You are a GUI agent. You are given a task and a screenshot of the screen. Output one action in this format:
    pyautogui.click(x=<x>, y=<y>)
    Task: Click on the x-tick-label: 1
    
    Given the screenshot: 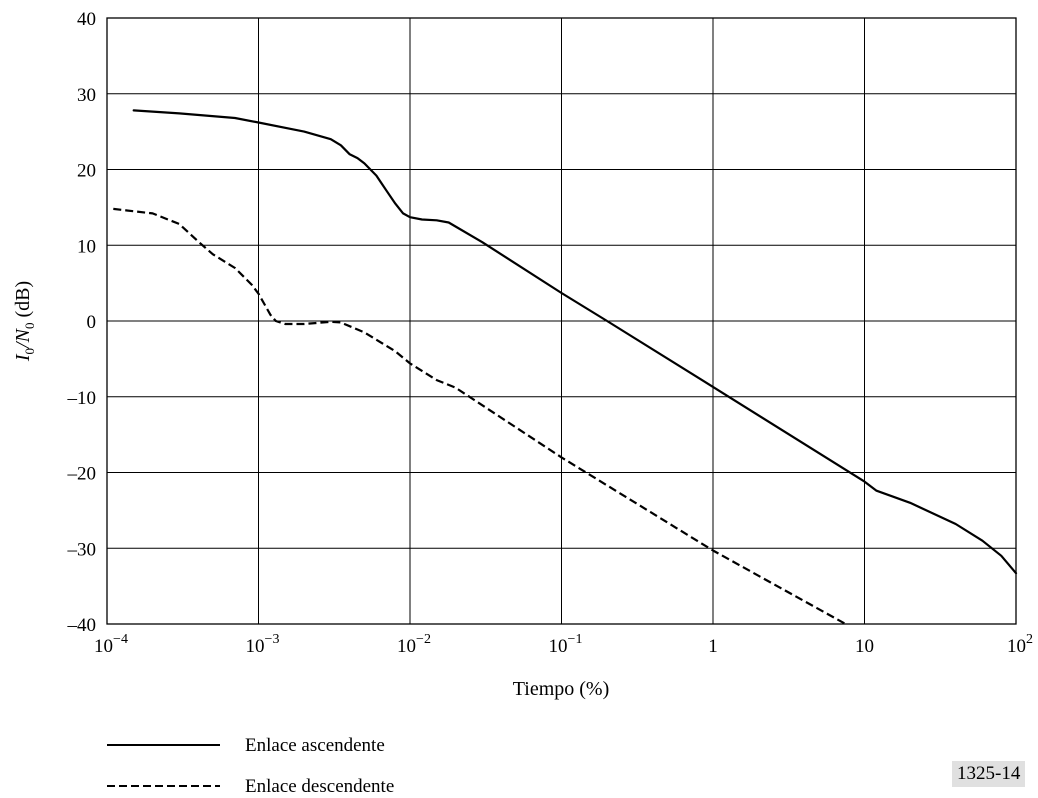 What is the action you would take?
    pyautogui.click(x=713, y=646)
    